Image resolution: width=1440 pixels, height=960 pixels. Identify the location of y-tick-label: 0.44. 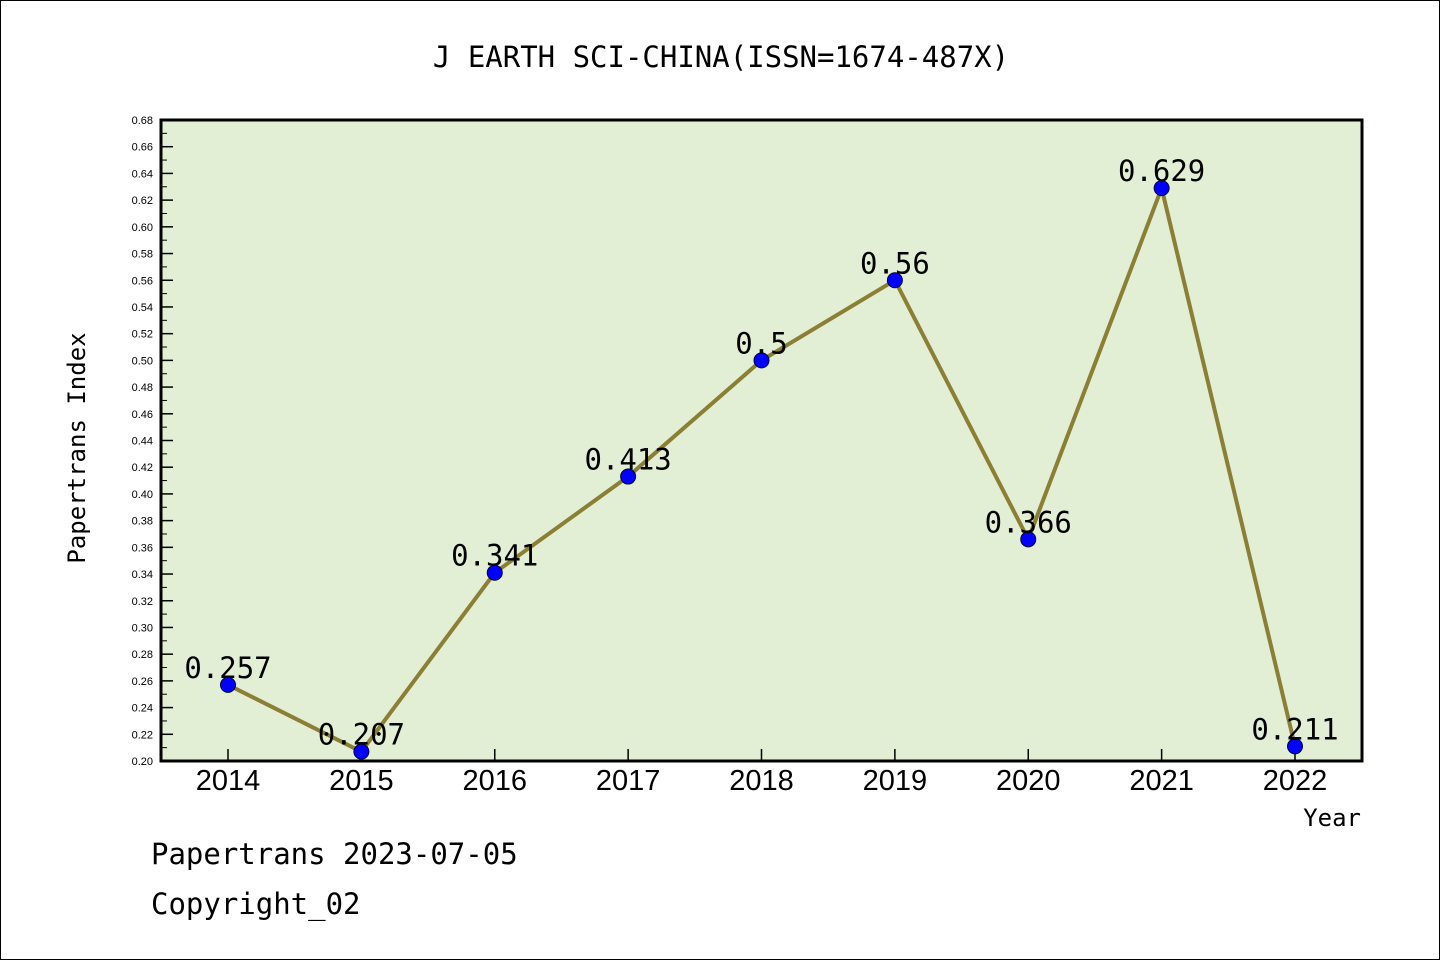
(142, 442).